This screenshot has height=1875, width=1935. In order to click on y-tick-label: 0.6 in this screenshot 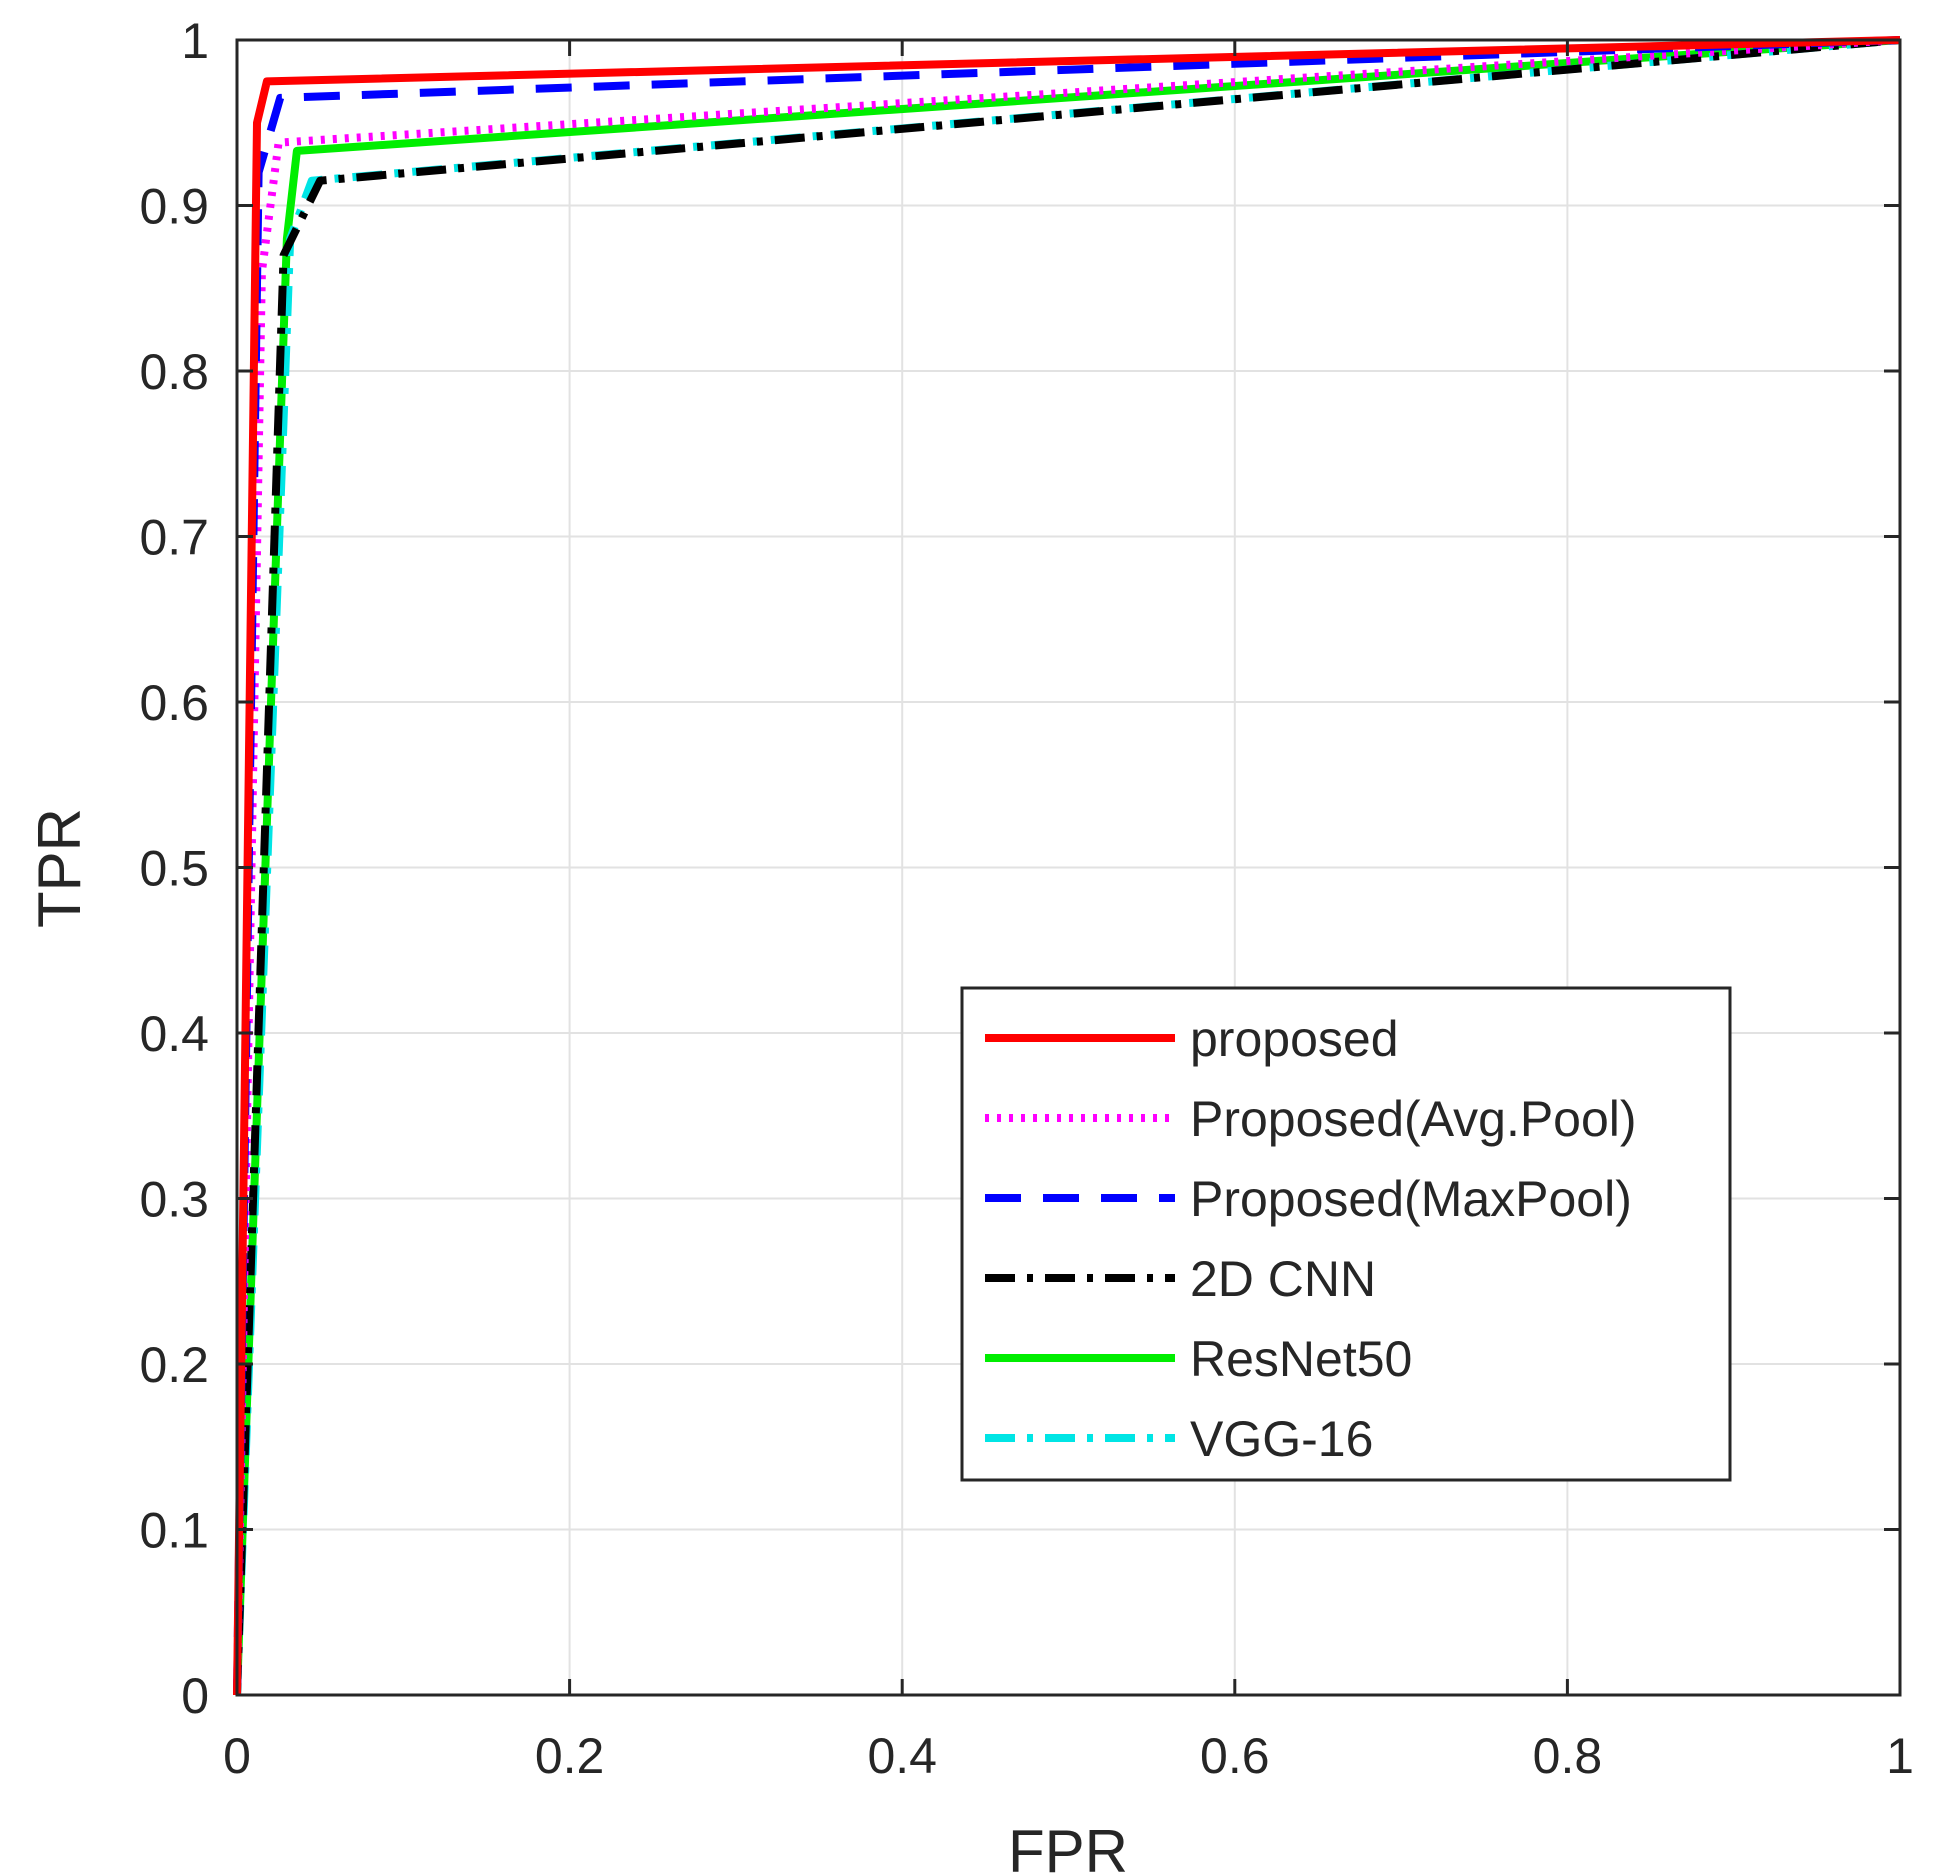, I will do `click(174, 703)`.